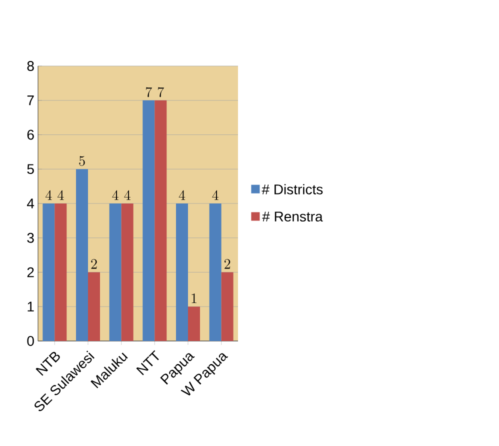 This screenshot has width=499, height=446. Describe the element at coordinates (30, 66) in the screenshot. I see `y-tick-label: 8` at that location.